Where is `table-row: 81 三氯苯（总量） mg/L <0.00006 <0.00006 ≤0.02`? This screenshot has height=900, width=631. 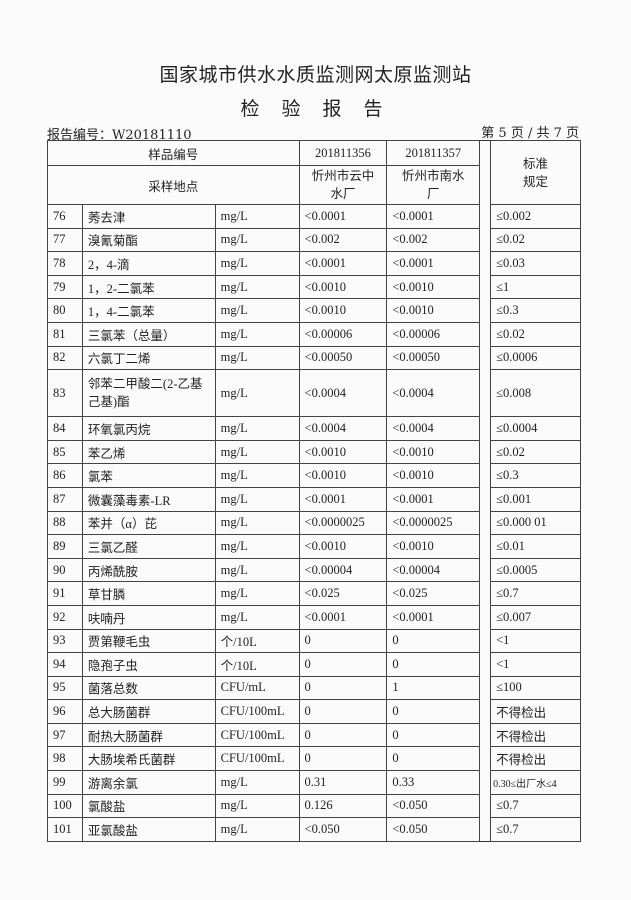 table-row: 81 三氯苯（总量） mg/L <0.00006 <0.00006 ≤0.02 is located at coordinates (314, 334).